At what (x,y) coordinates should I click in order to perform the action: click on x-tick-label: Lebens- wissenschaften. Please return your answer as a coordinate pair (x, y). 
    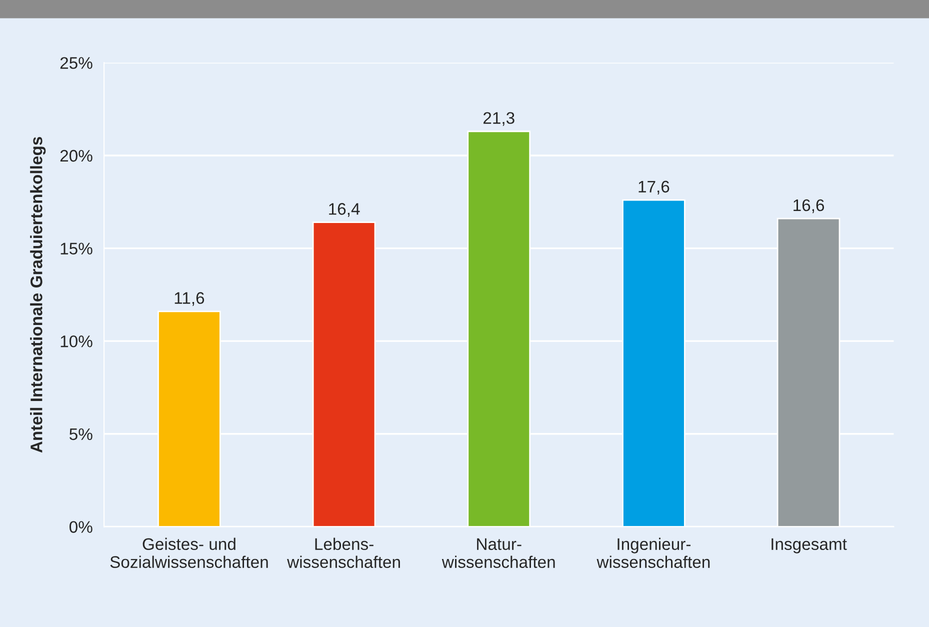
    Looking at the image, I should click on (343, 553).